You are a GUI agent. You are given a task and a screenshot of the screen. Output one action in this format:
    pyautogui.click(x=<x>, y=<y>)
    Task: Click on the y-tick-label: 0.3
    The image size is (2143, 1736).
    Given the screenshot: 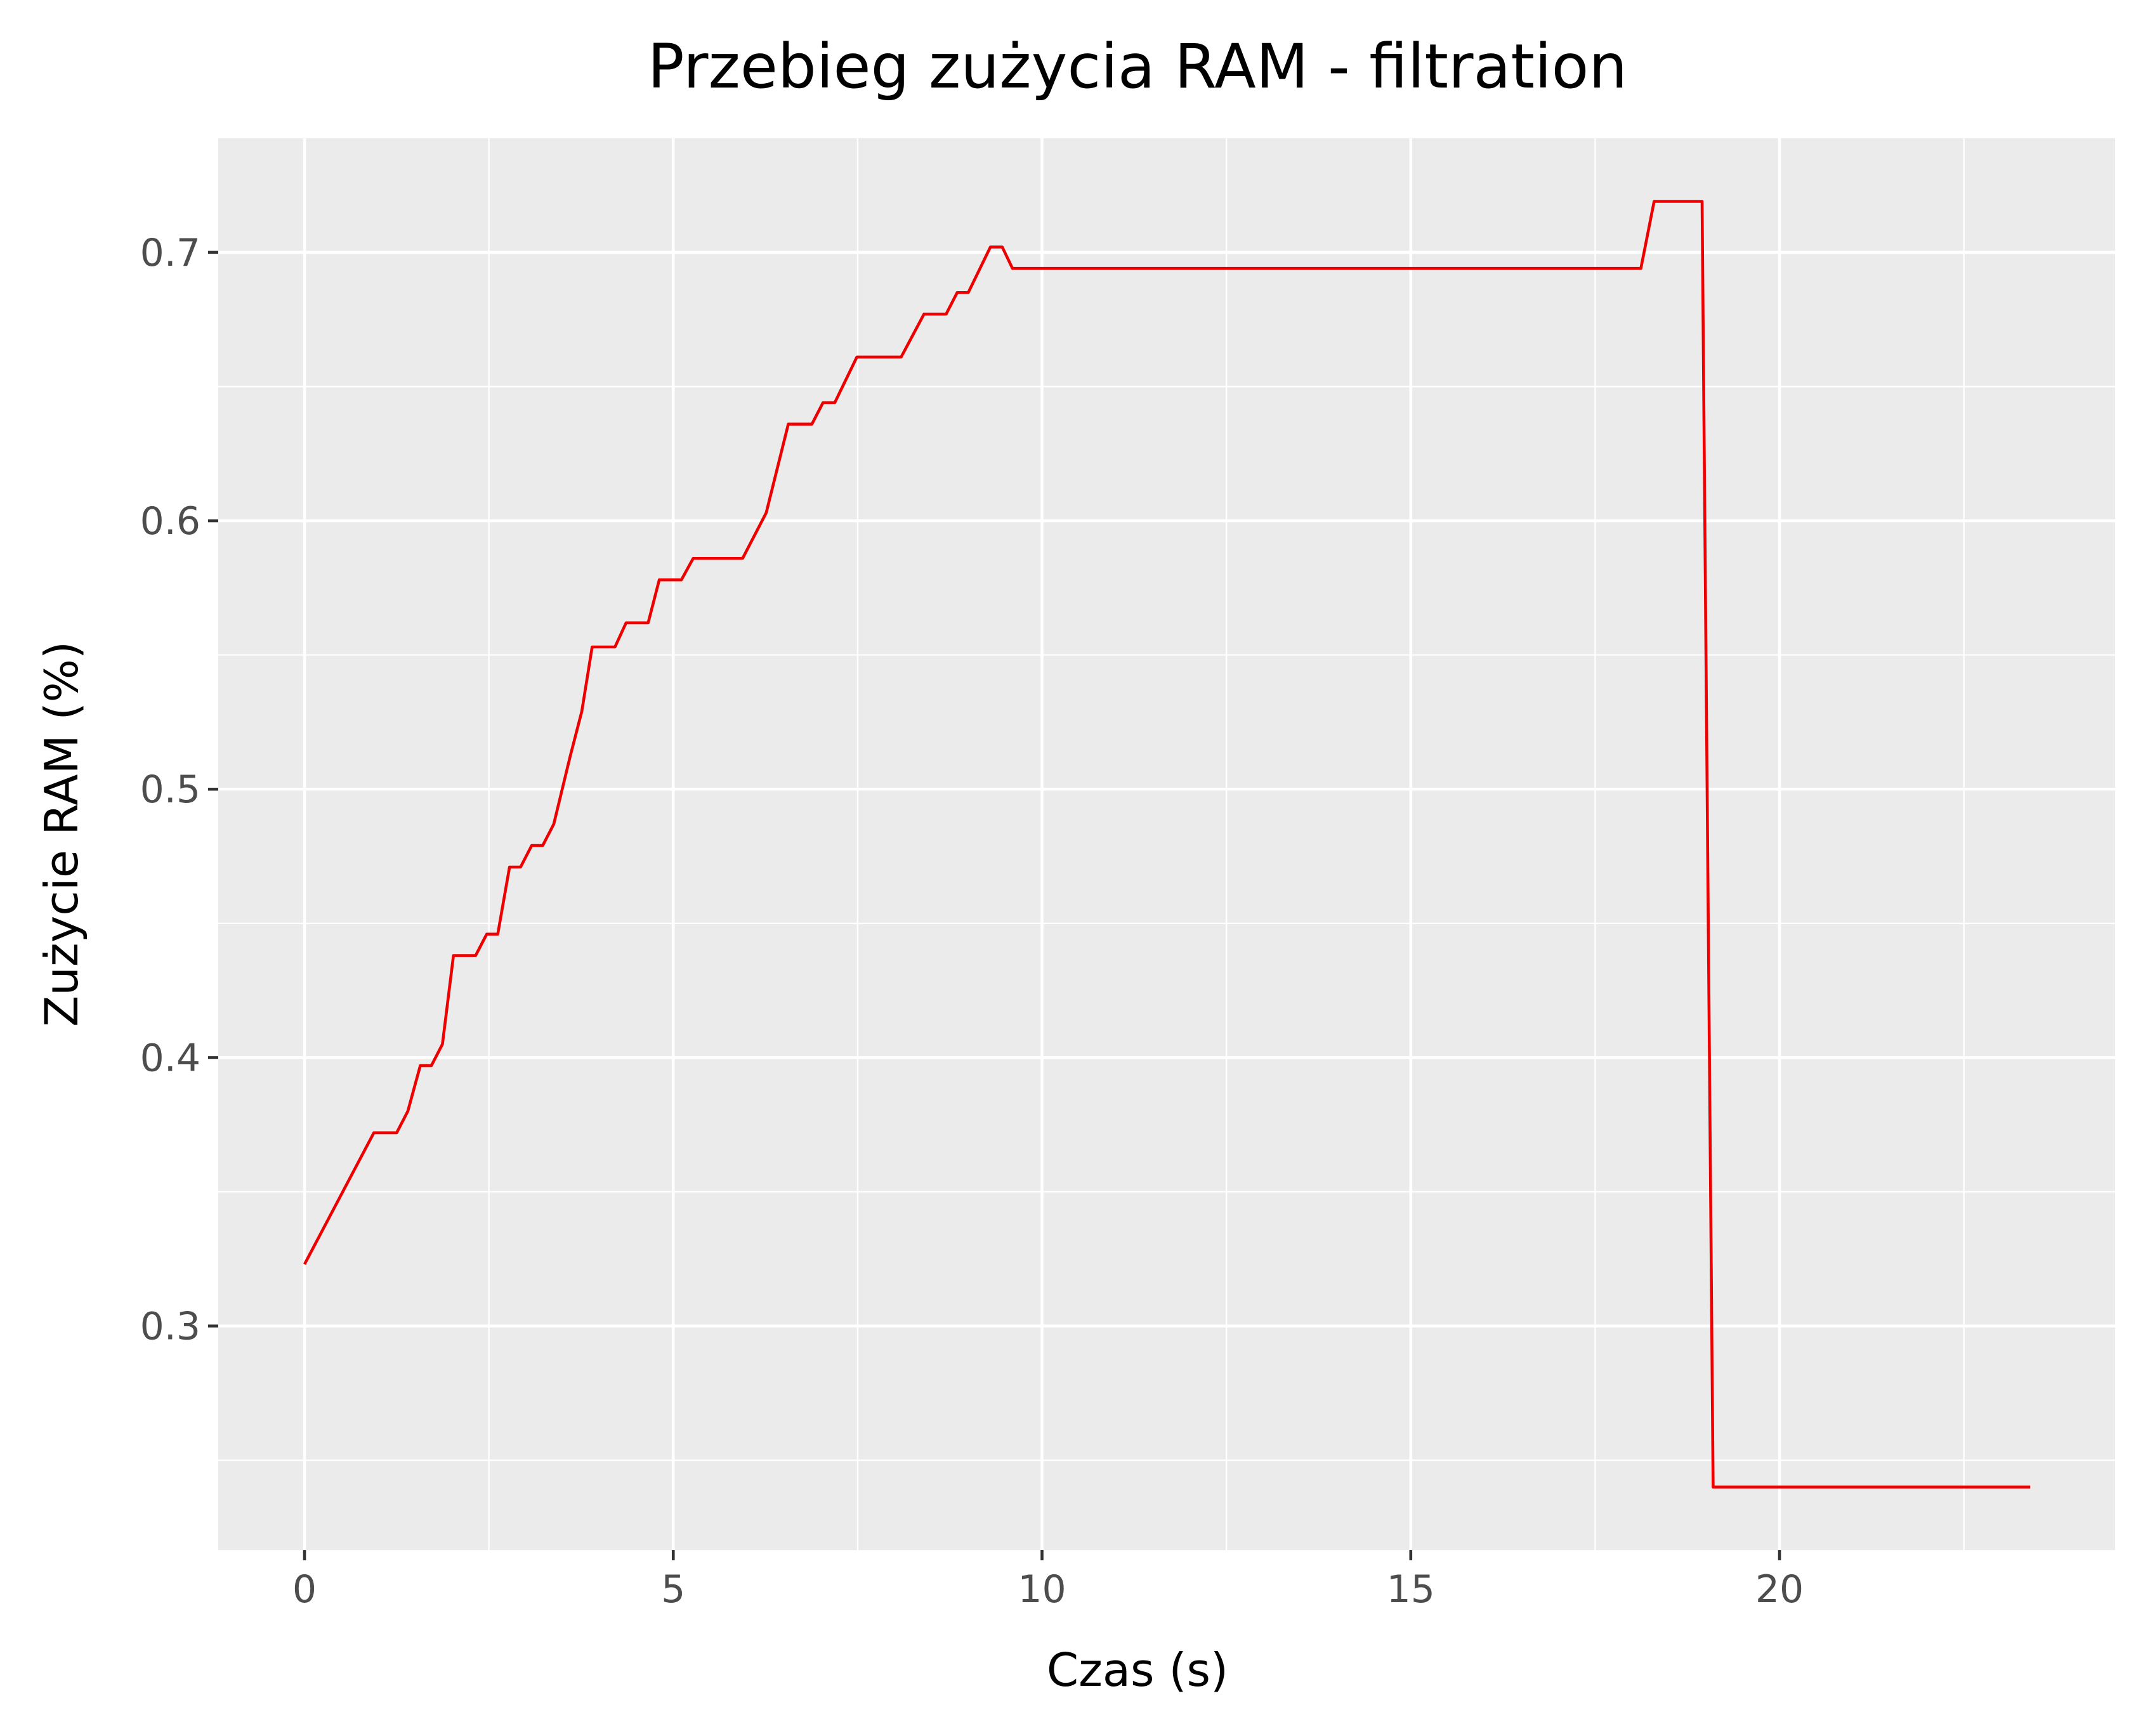 What is the action you would take?
    pyautogui.click(x=170, y=1327)
    